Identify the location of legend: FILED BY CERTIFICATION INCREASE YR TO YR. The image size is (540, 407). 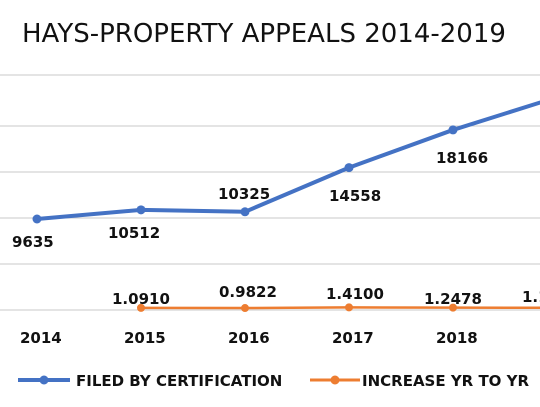
(274, 381).